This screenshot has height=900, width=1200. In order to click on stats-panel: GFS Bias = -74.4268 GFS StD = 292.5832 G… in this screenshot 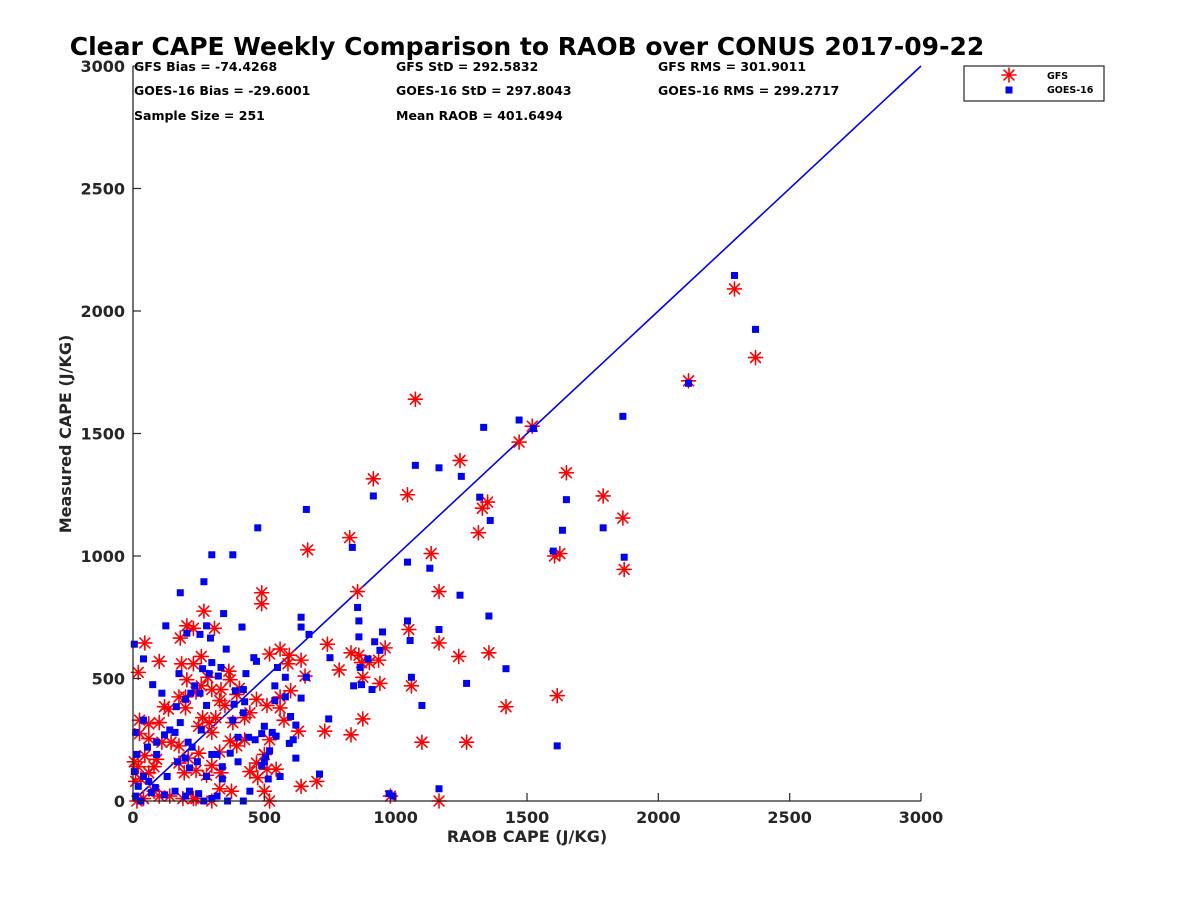, I will do `click(486, 91)`.